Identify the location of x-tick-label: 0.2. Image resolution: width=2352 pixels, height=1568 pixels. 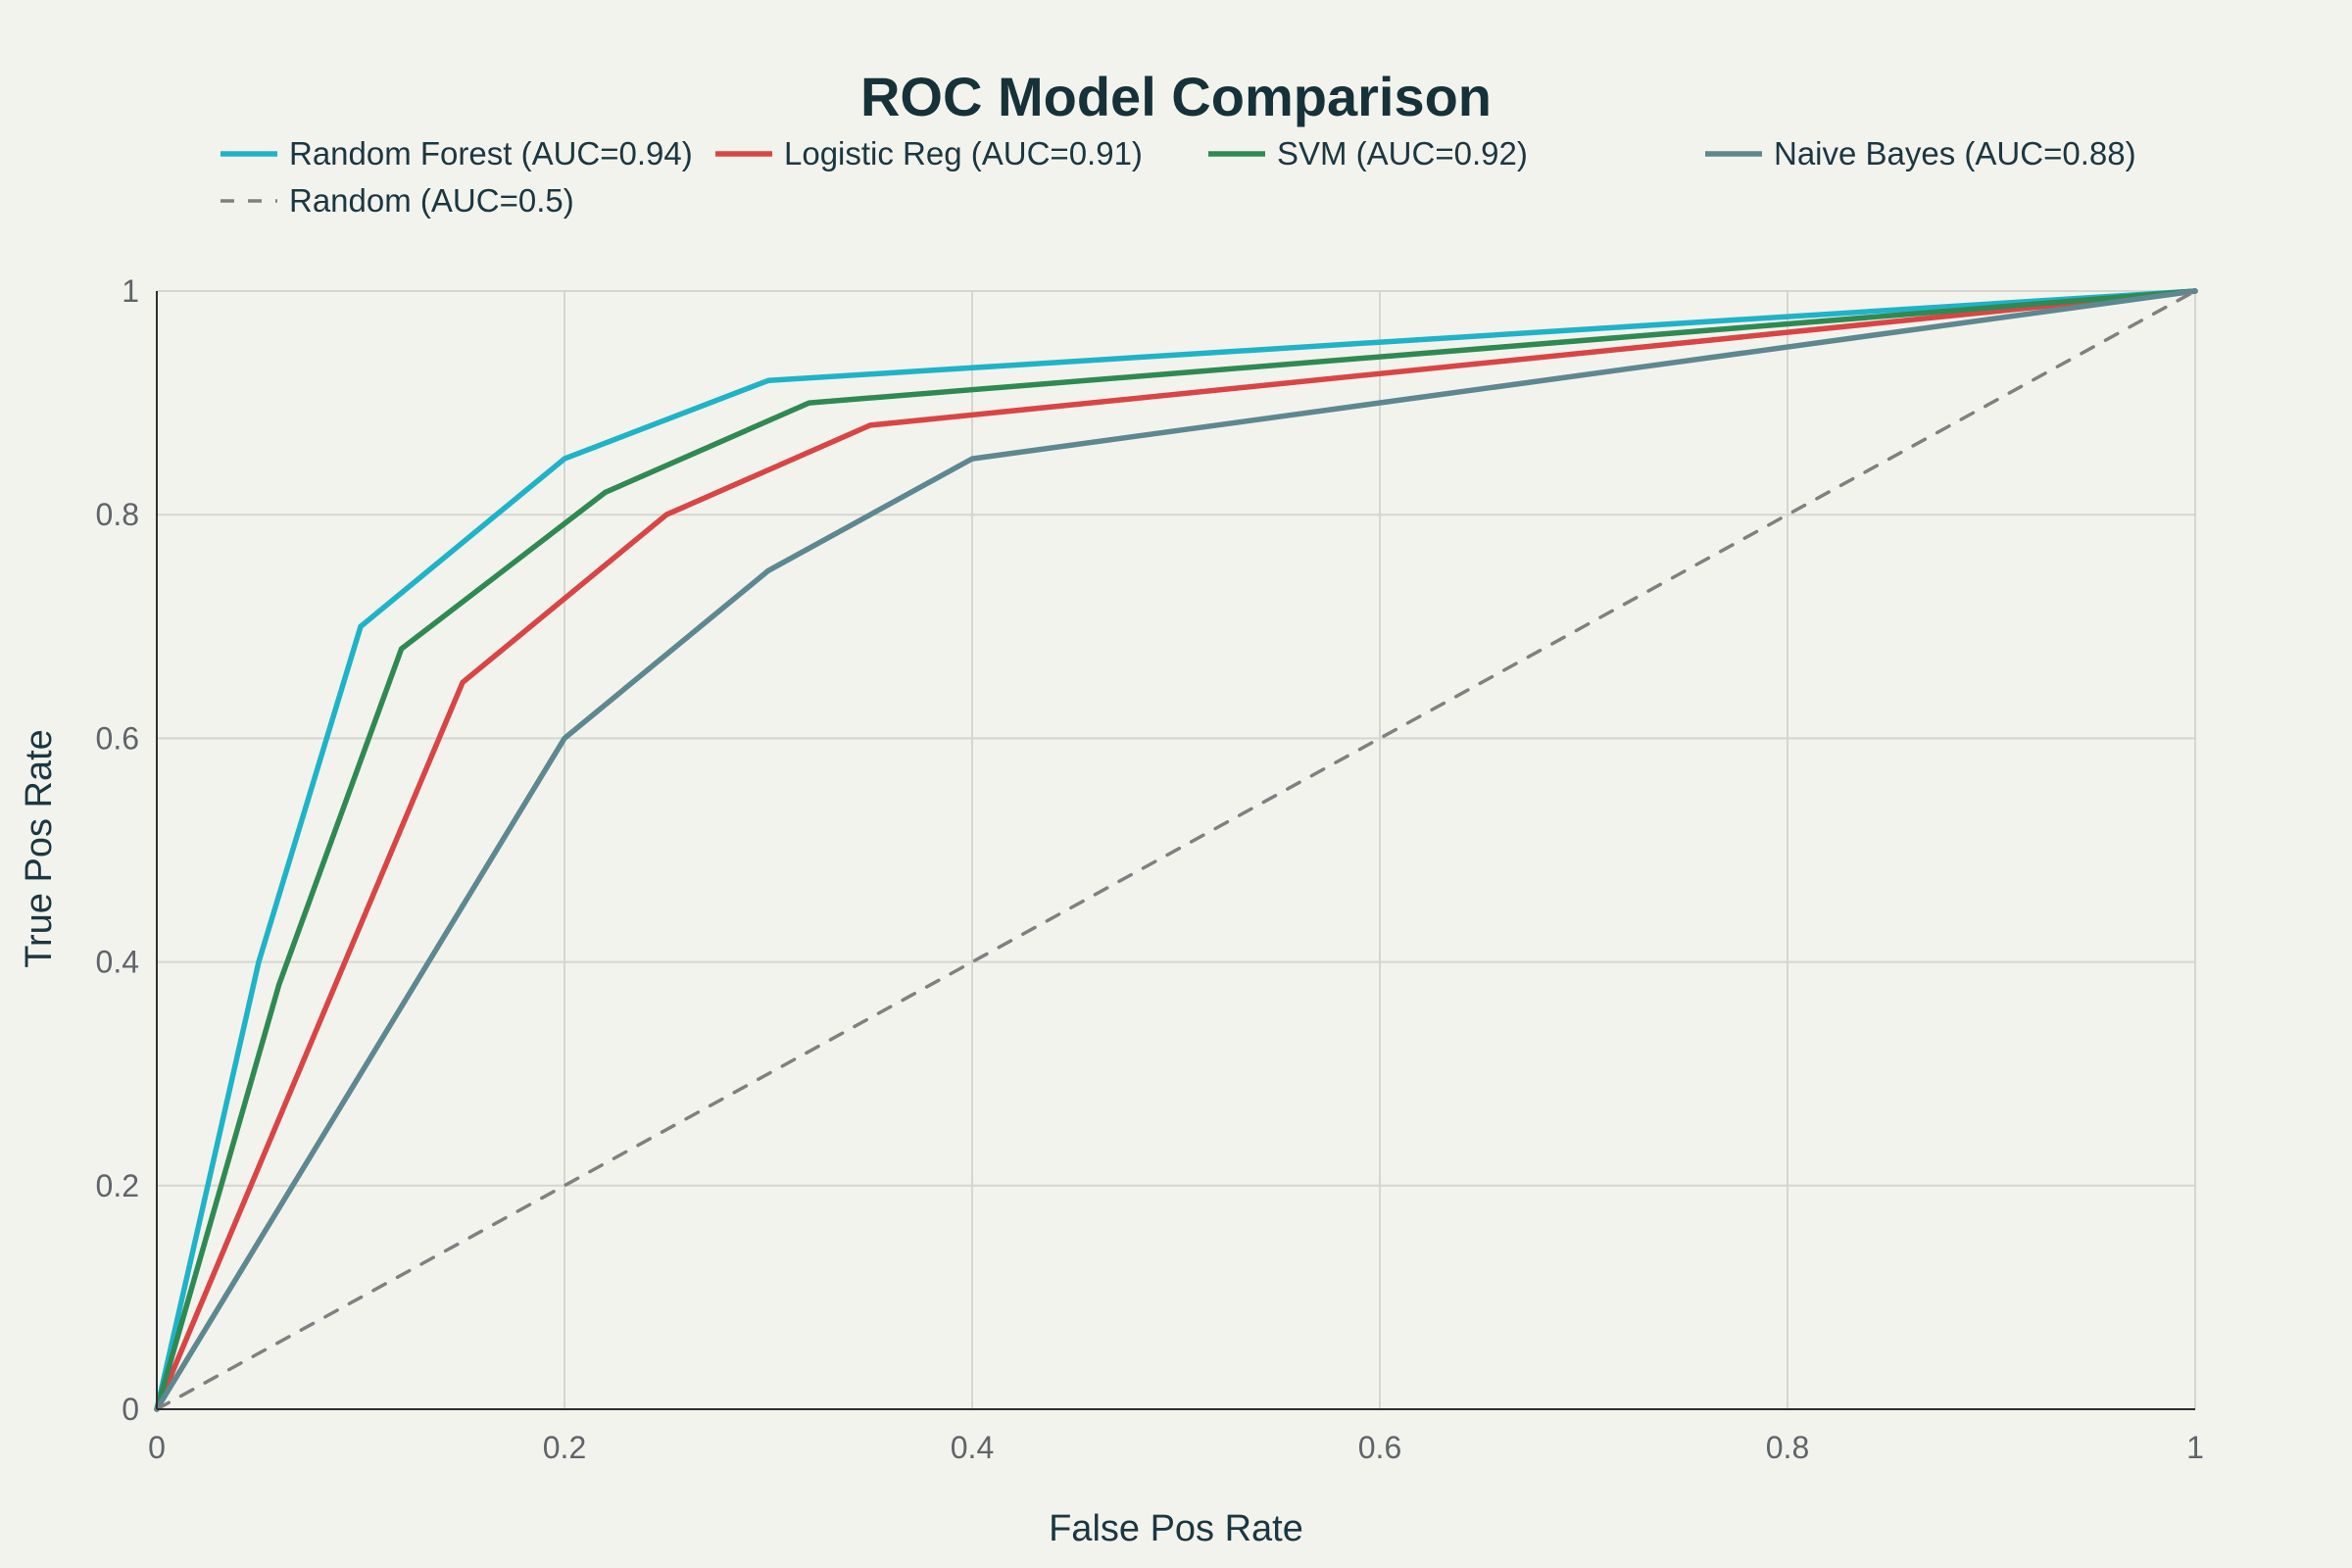
(564, 1447).